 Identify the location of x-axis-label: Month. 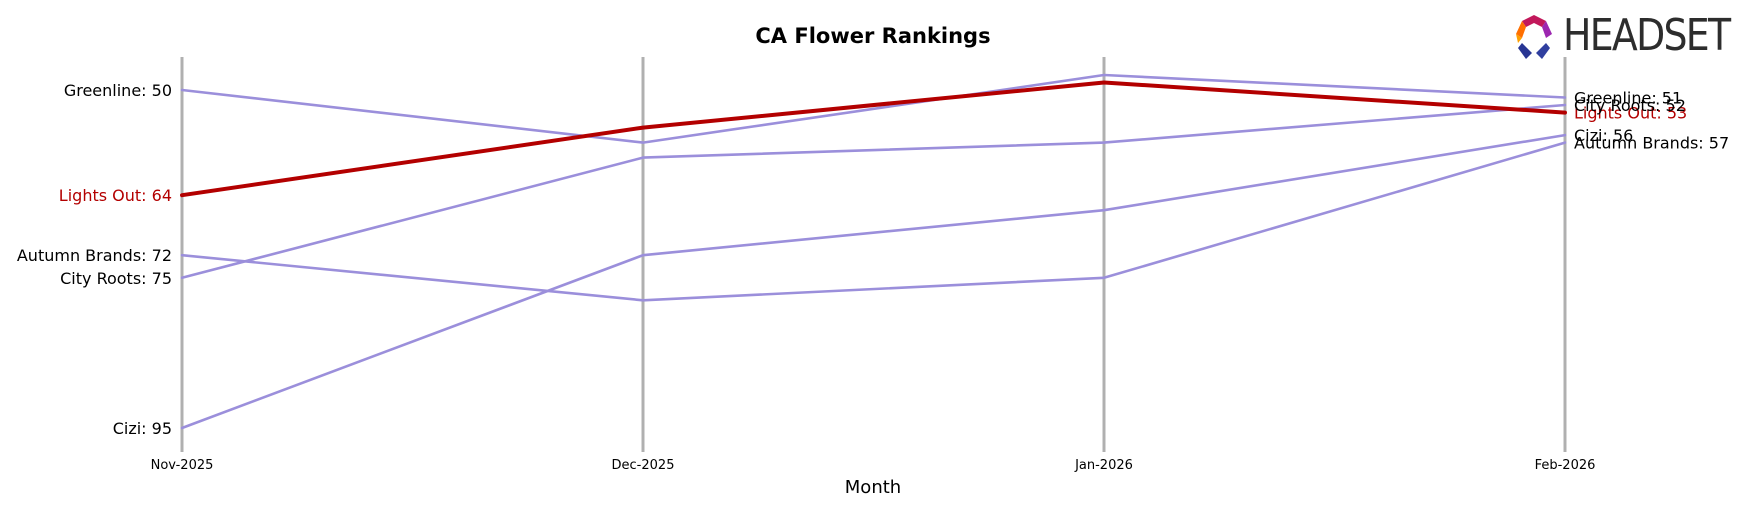
(873, 487).